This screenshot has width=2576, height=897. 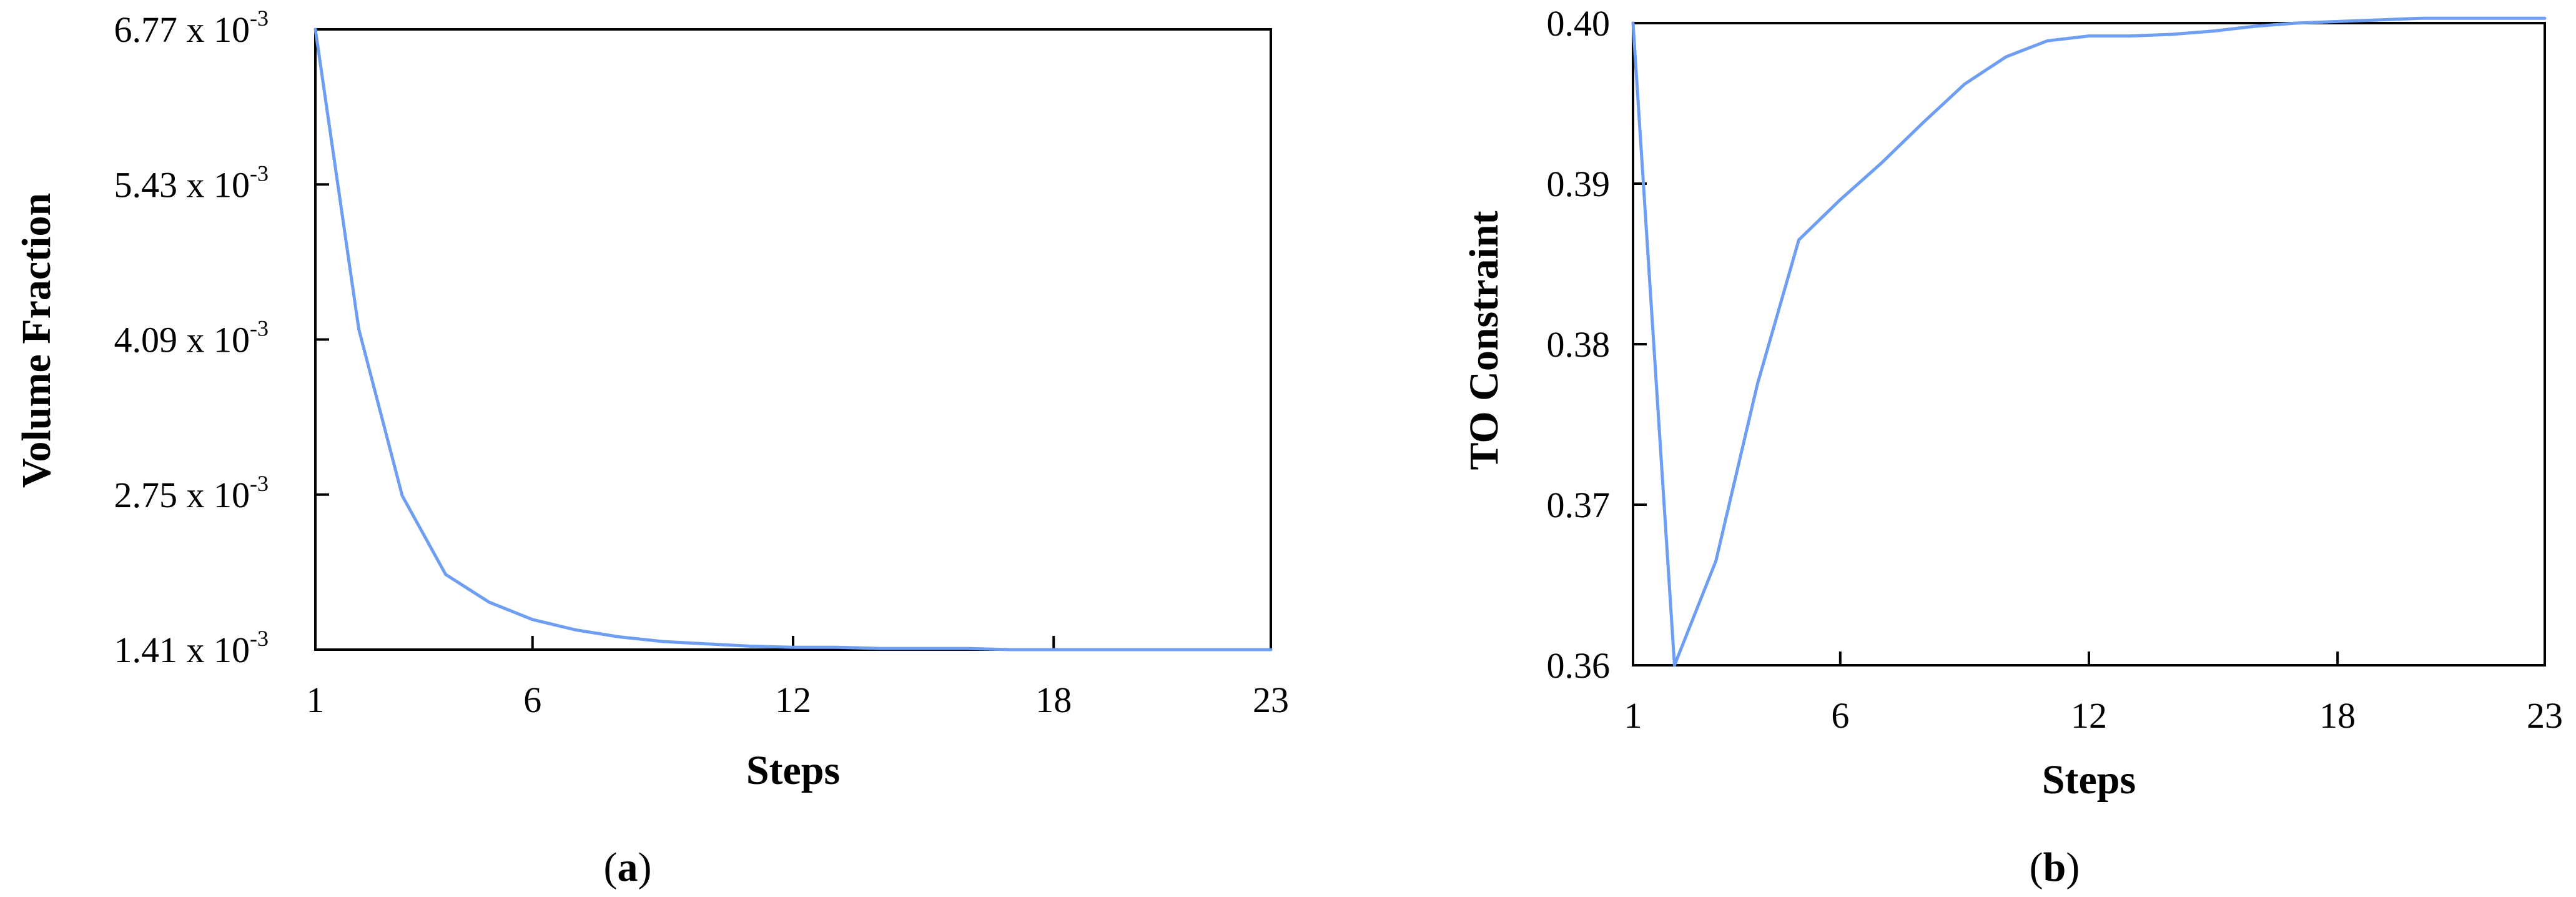 I want to click on panel-b-x-tick-labels: 1 6 12 18 23, so click(x=2094, y=715).